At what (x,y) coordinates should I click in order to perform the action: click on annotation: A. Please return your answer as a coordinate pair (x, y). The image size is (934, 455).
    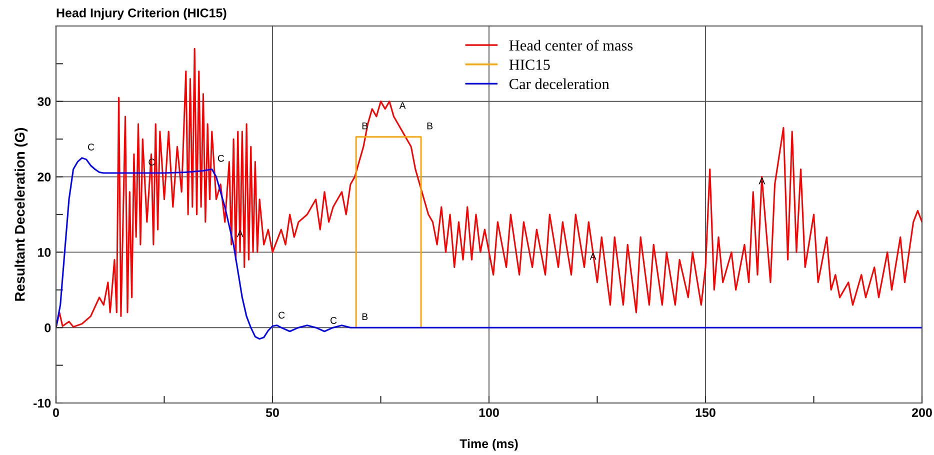
    Looking at the image, I should click on (402, 105).